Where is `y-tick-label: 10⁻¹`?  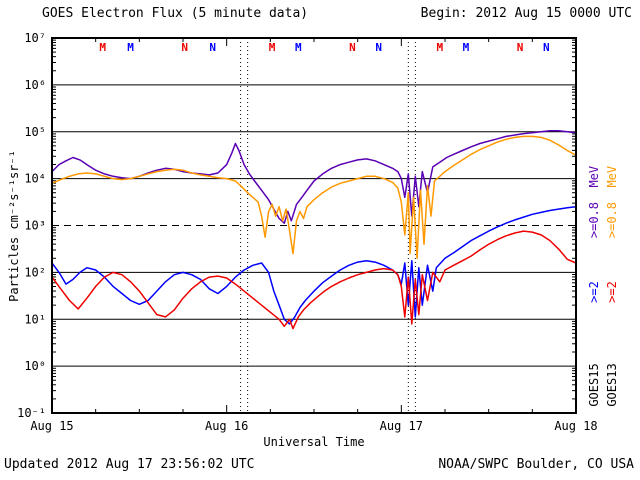
y-tick-label: 10⁻¹ is located at coordinates (31, 413).